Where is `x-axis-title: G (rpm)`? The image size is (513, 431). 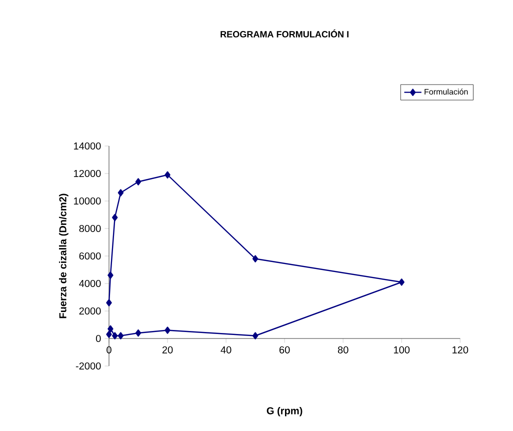 x-axis-title: G (rpm) is located at coordinates (284, 411).